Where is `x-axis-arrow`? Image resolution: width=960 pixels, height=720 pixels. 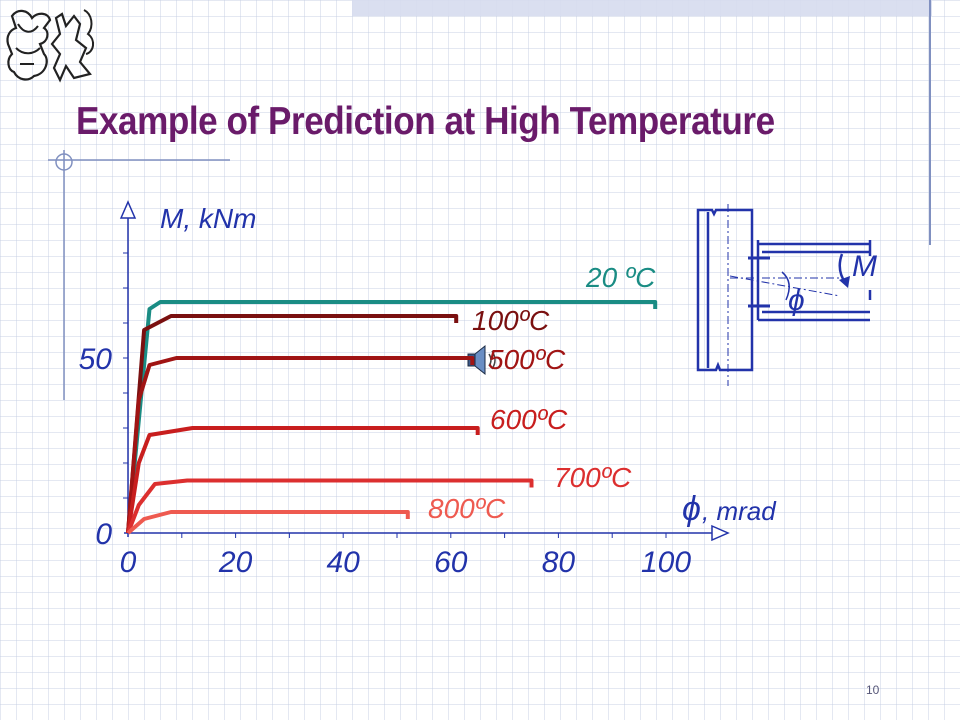
x-axis-arrow is located at coordinates (720, 533).